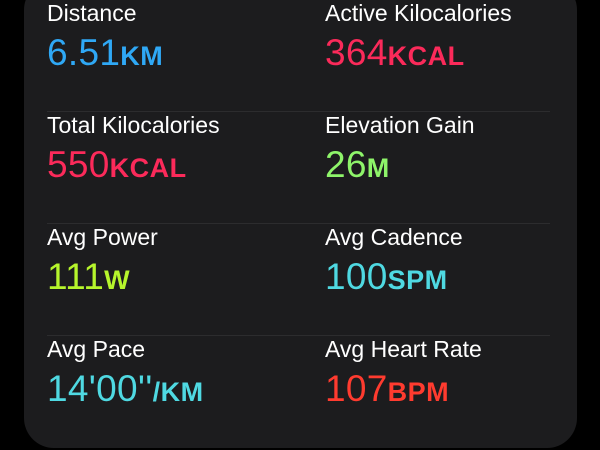  I want to click on metric-value: 550KCAL, so click(117, 169).